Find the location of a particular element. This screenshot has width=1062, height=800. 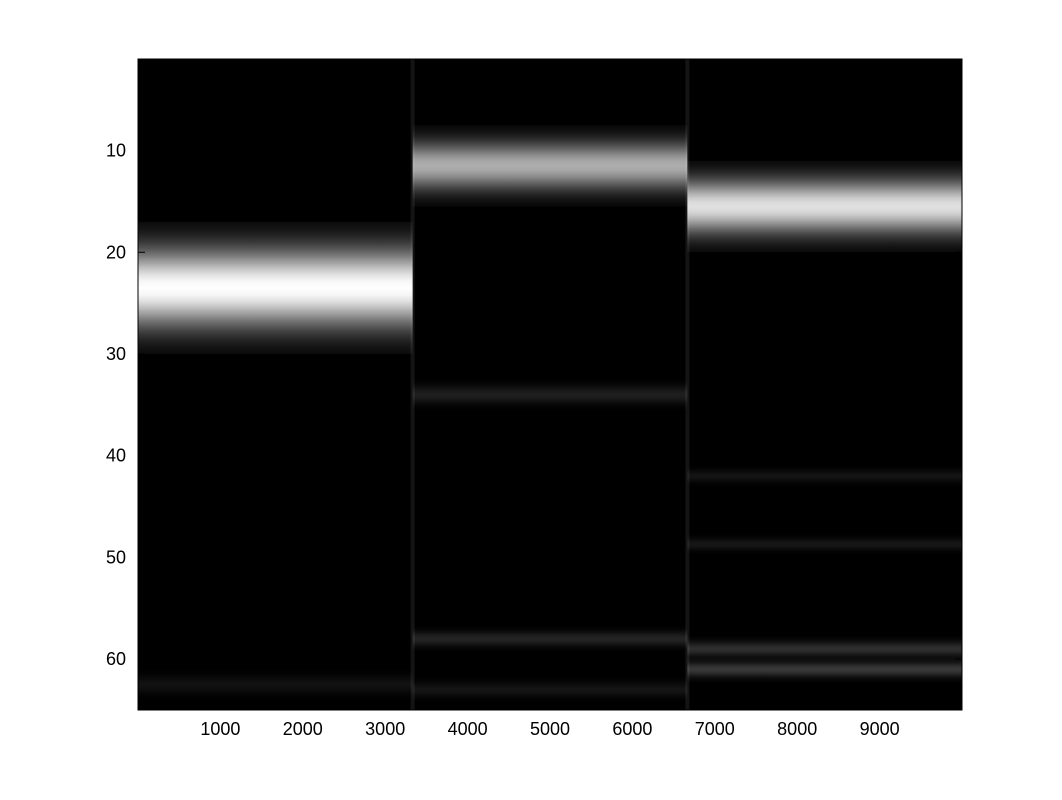

x-tick-label: 1000 is located at coordinates (220, 729).